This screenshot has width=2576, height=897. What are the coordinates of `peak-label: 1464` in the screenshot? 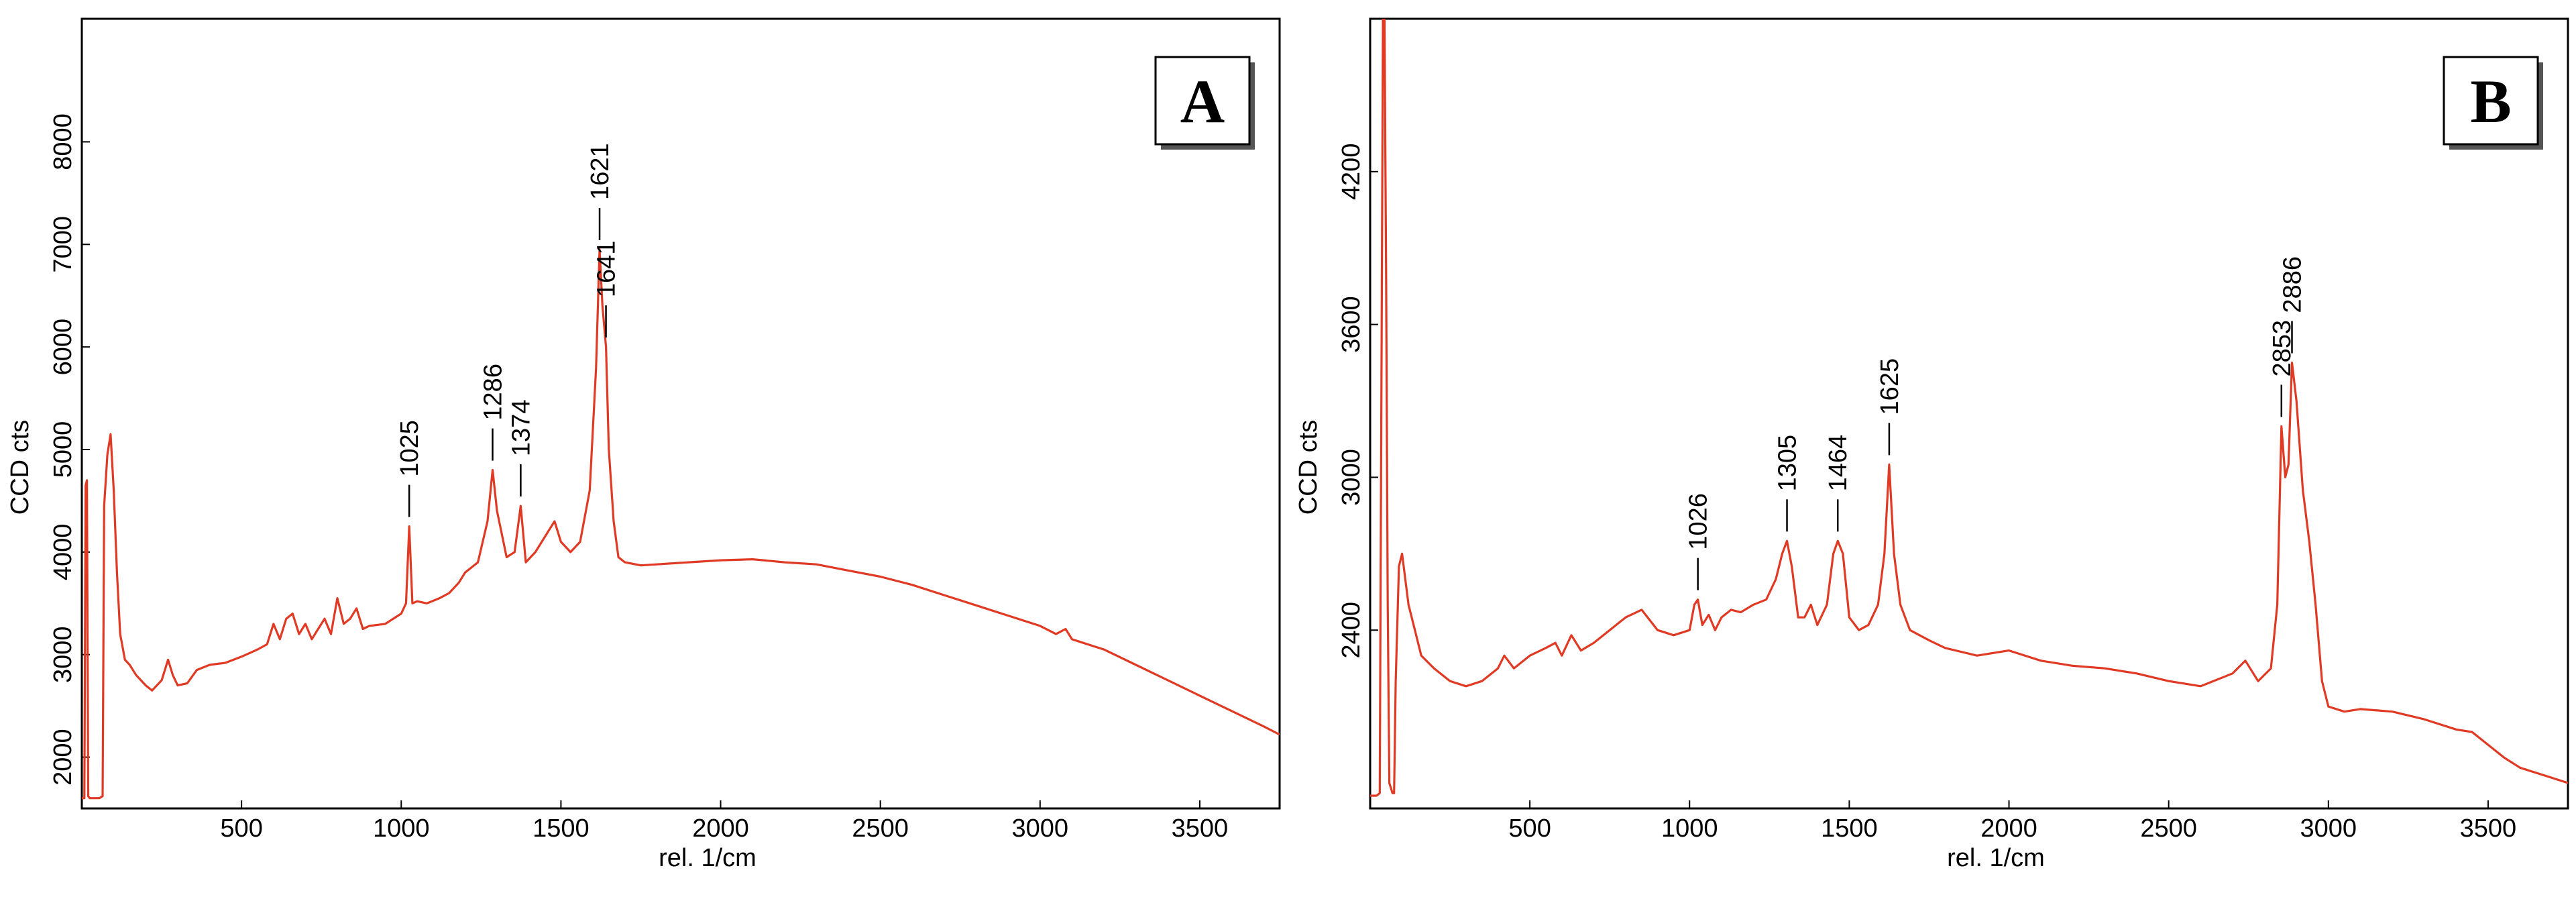 It's located at (1838, 464).